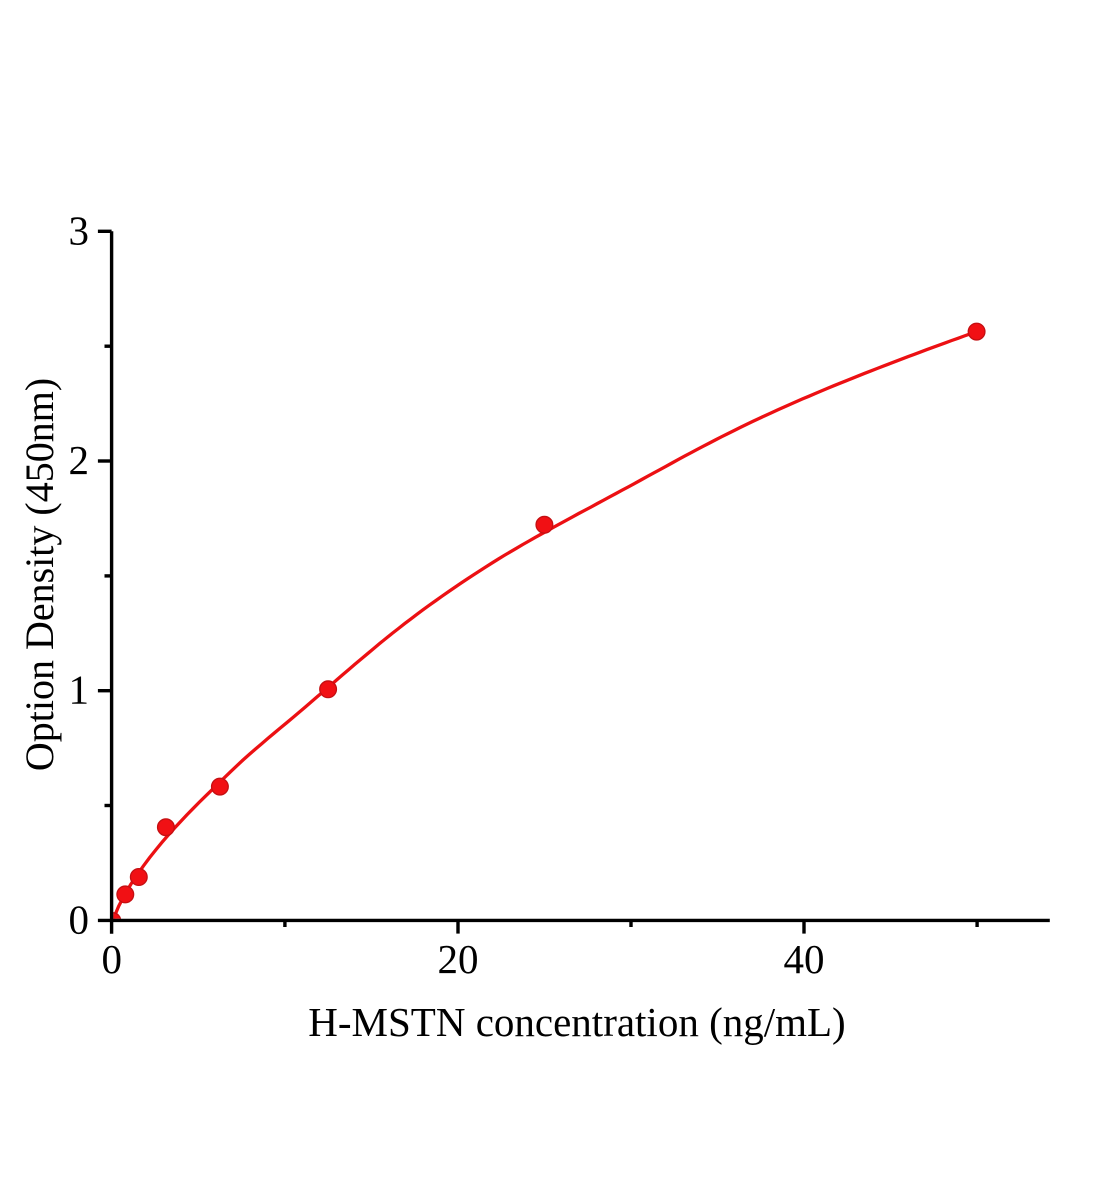 This screenshot has height=1200, width=1104. I want to click on svg-text: 20, so click(458, 959).